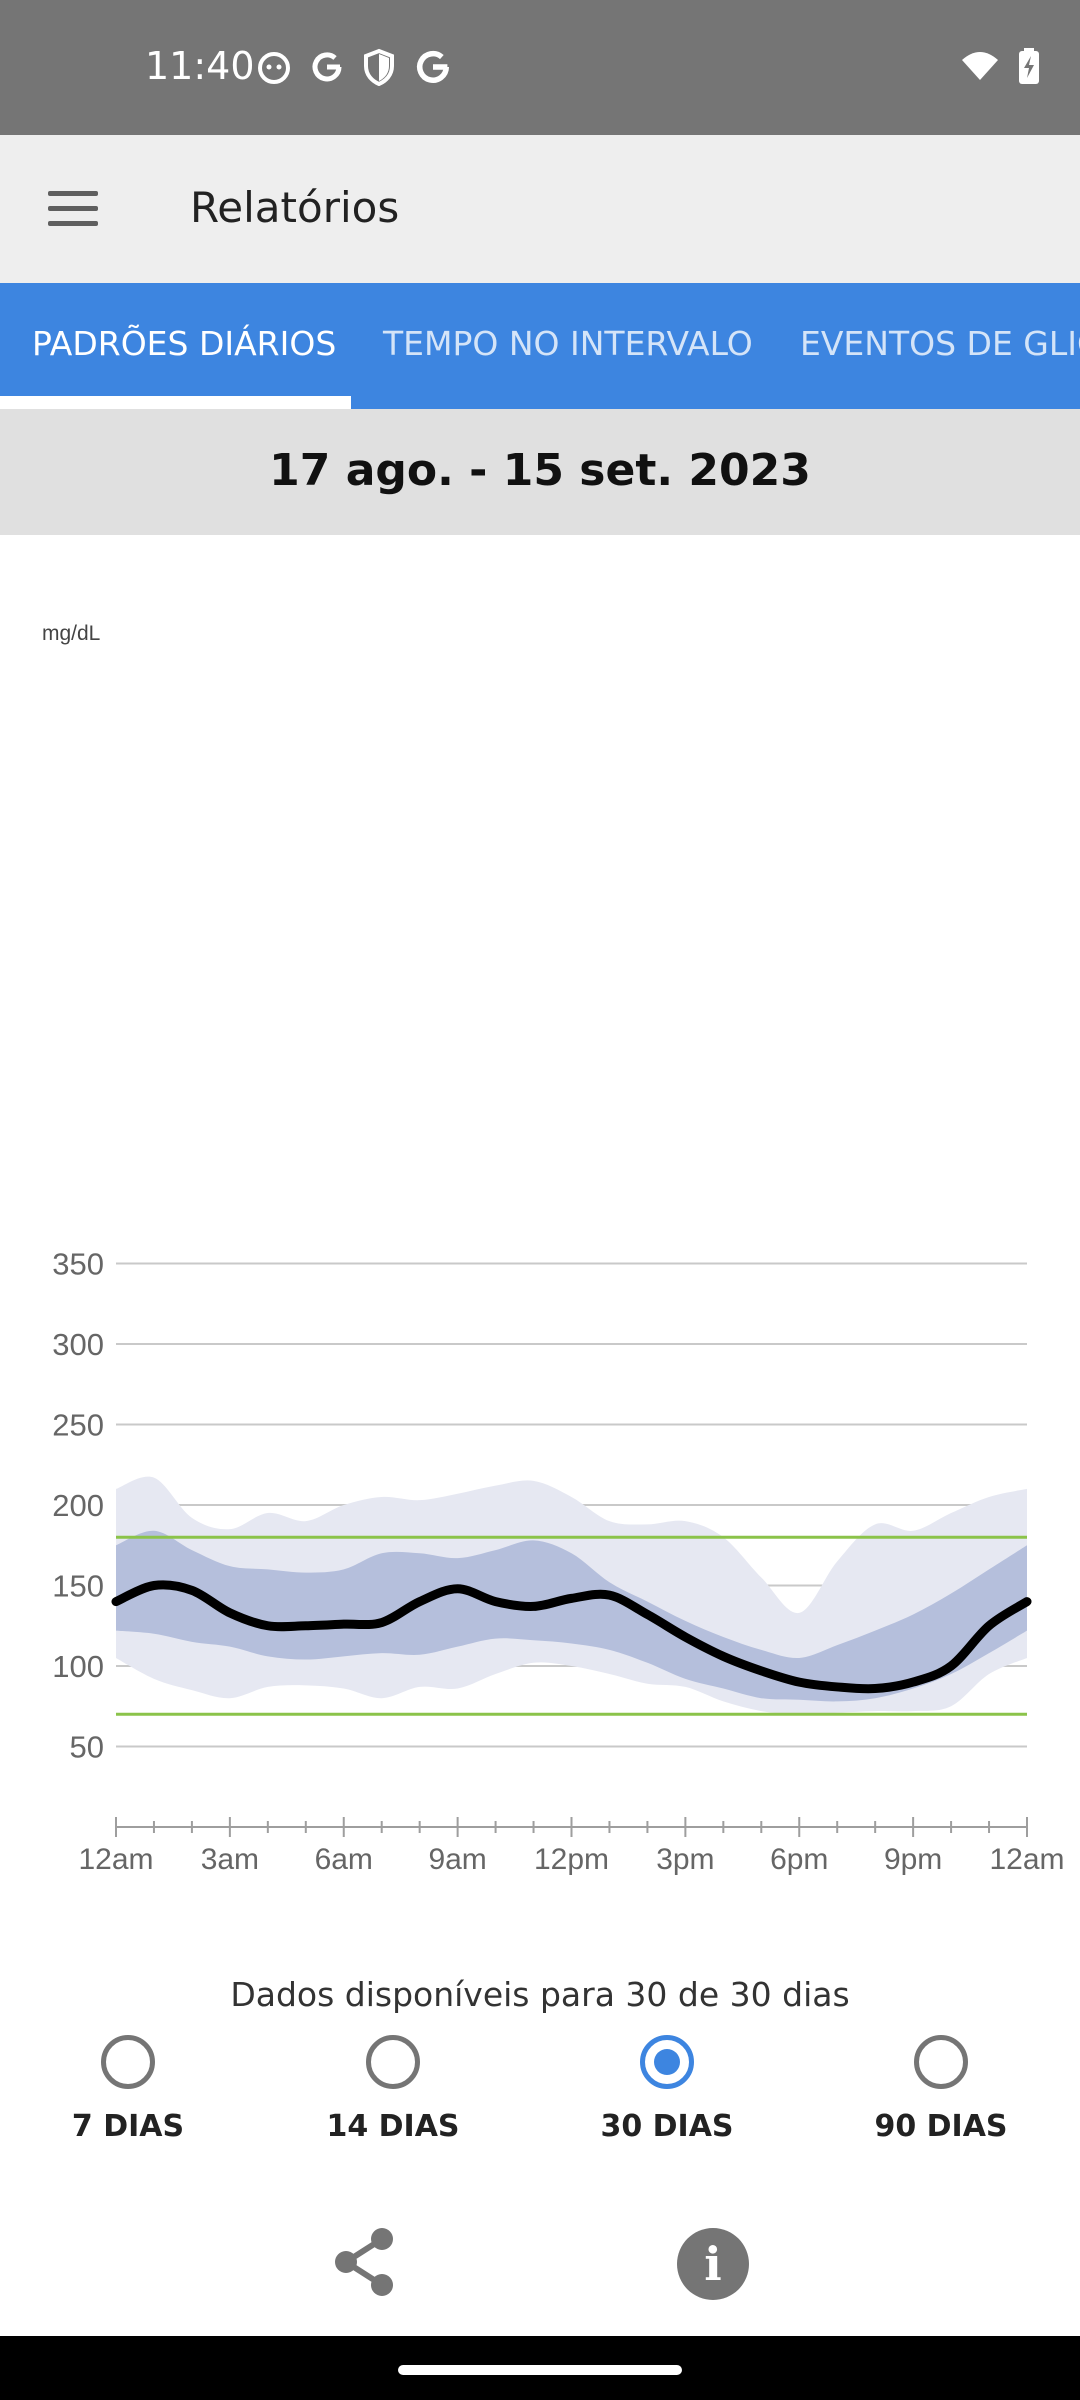  What do you see at coordinates (540, 1994) in the screenshot?
I see `availability-text: Dados disponíveis para 30 de 30 dias` at bounding box center [540, 1994].